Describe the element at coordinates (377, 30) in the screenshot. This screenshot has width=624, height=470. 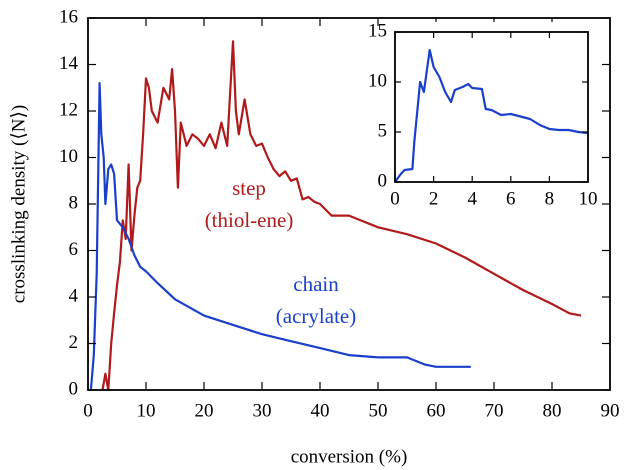
I see `y-tick-label: 15` at that location.